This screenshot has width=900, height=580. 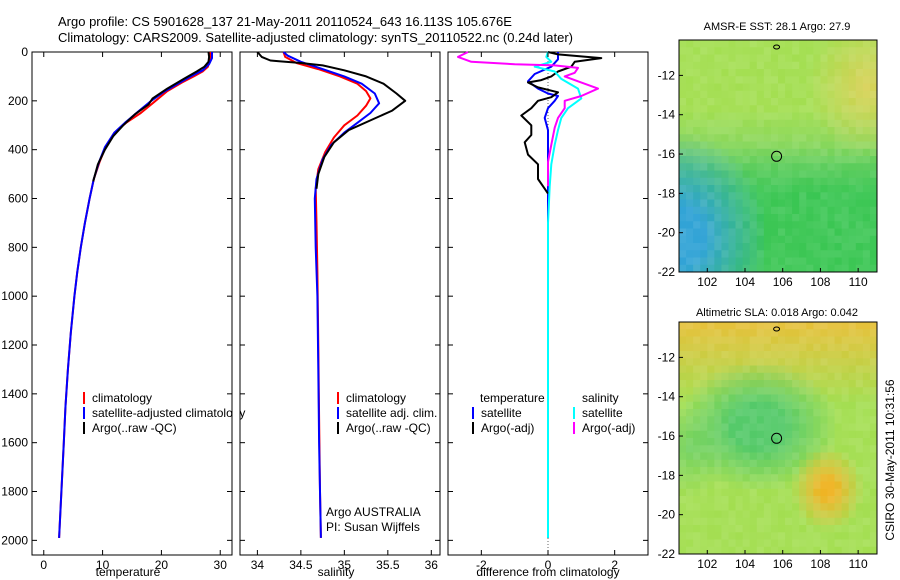 What do you see at coordinates (43, 565) in the screenshot?
I see `temperature-xtick-label: 0` at bounding box center [43, 565].